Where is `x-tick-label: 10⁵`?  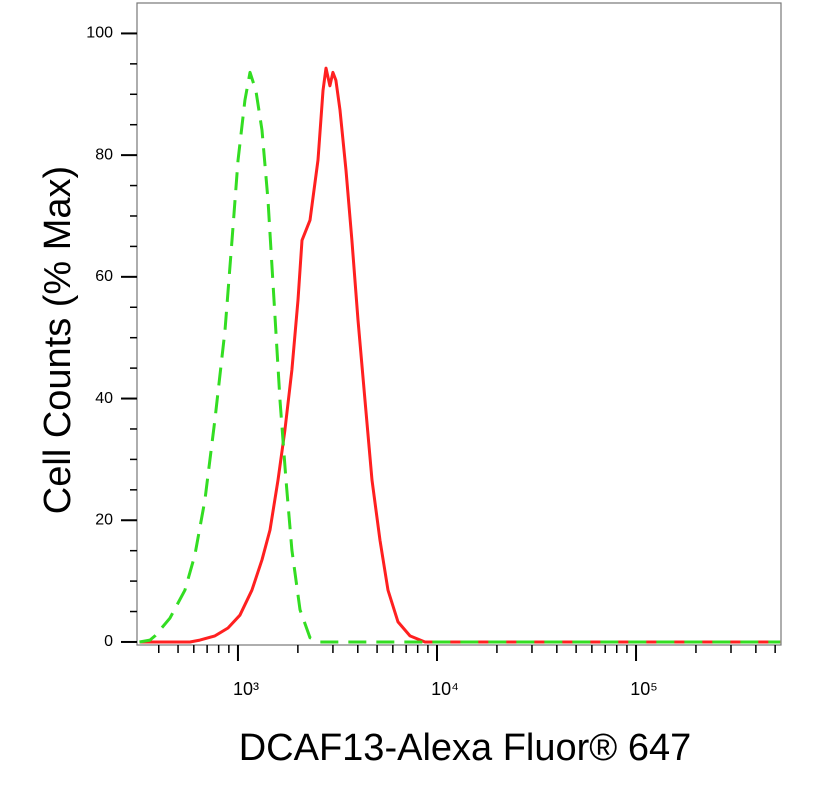 x-tick-label: 10⁵ is located at coordinates (643, 689).